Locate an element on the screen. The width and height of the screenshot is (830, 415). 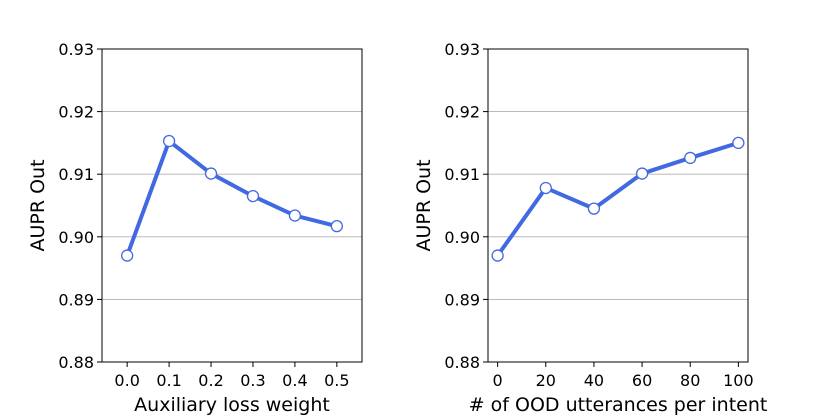
x-tick-label: 0 is located at coordinates (498, 380).